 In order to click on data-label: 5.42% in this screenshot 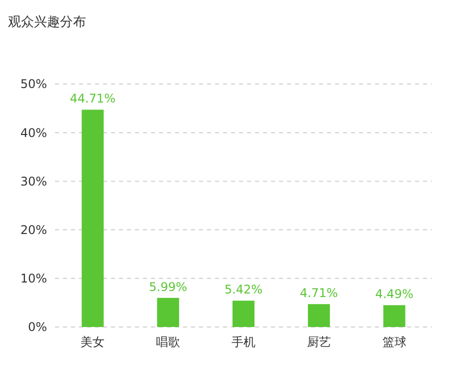, I will do `click(243, 289)`.